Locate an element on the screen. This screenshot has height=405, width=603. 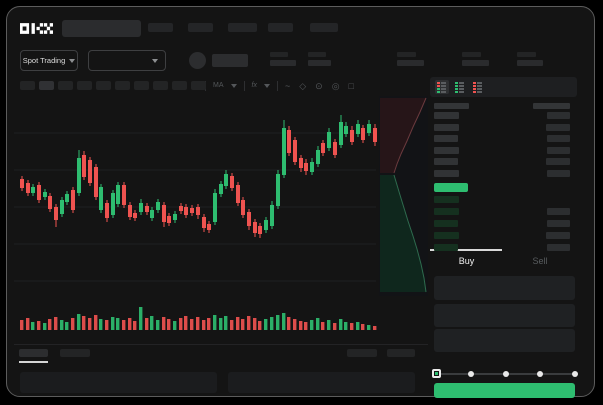
bottom-active-tab-underline is located at coordinates (33, 362).